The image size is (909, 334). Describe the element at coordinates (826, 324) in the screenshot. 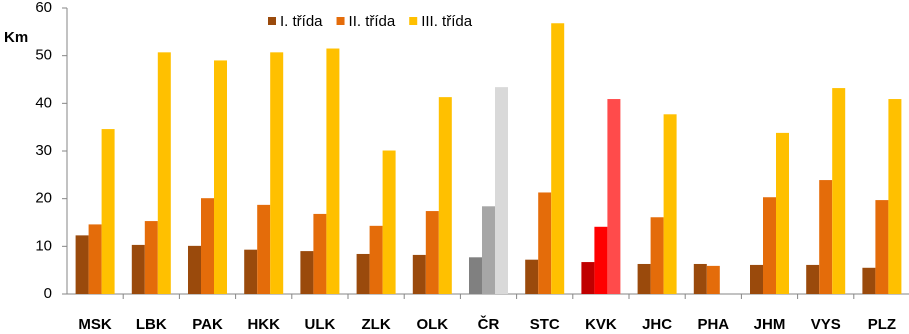

I see `x-tick-label: VYS` at that location.